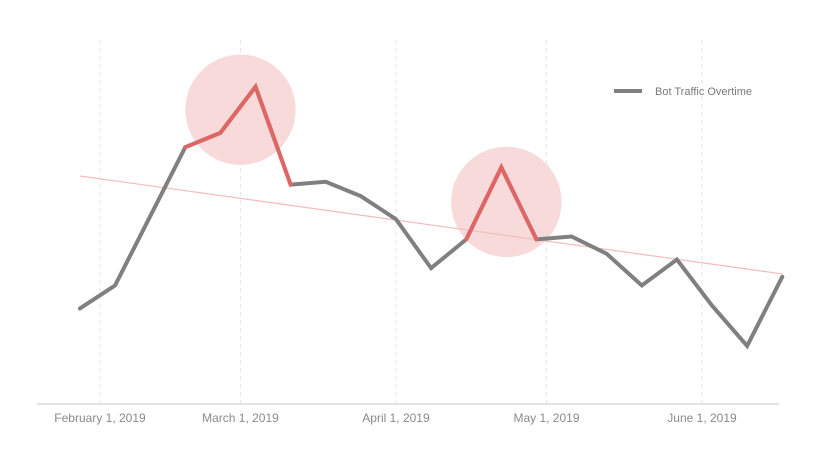 The height and width of the screenshot is (454, 820). Describe the element at coordinates (702, 418) in the screenshot. I see `x-tick-label: June 1, 2019` at that location.